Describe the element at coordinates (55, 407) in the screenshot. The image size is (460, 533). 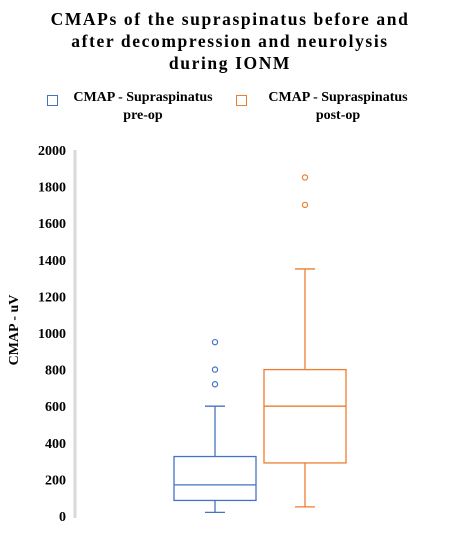
I see `y-tick-label-600: 600` at that location.